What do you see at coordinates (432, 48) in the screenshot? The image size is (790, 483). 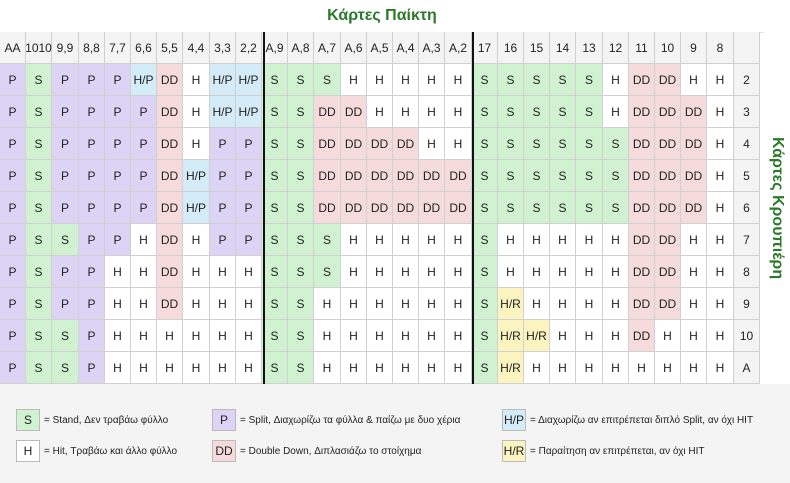 I see `player-header: A,3` at bounding box center [432, 48].